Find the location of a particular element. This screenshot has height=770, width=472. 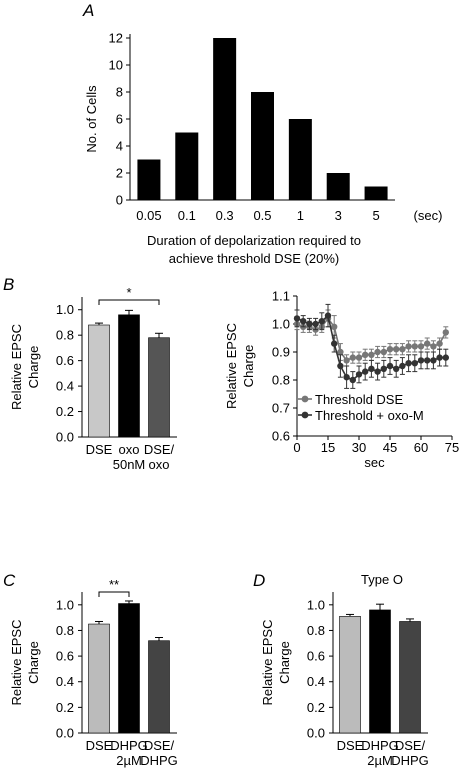

a-ytick-label: 10 is located at coordinates (116, 65).